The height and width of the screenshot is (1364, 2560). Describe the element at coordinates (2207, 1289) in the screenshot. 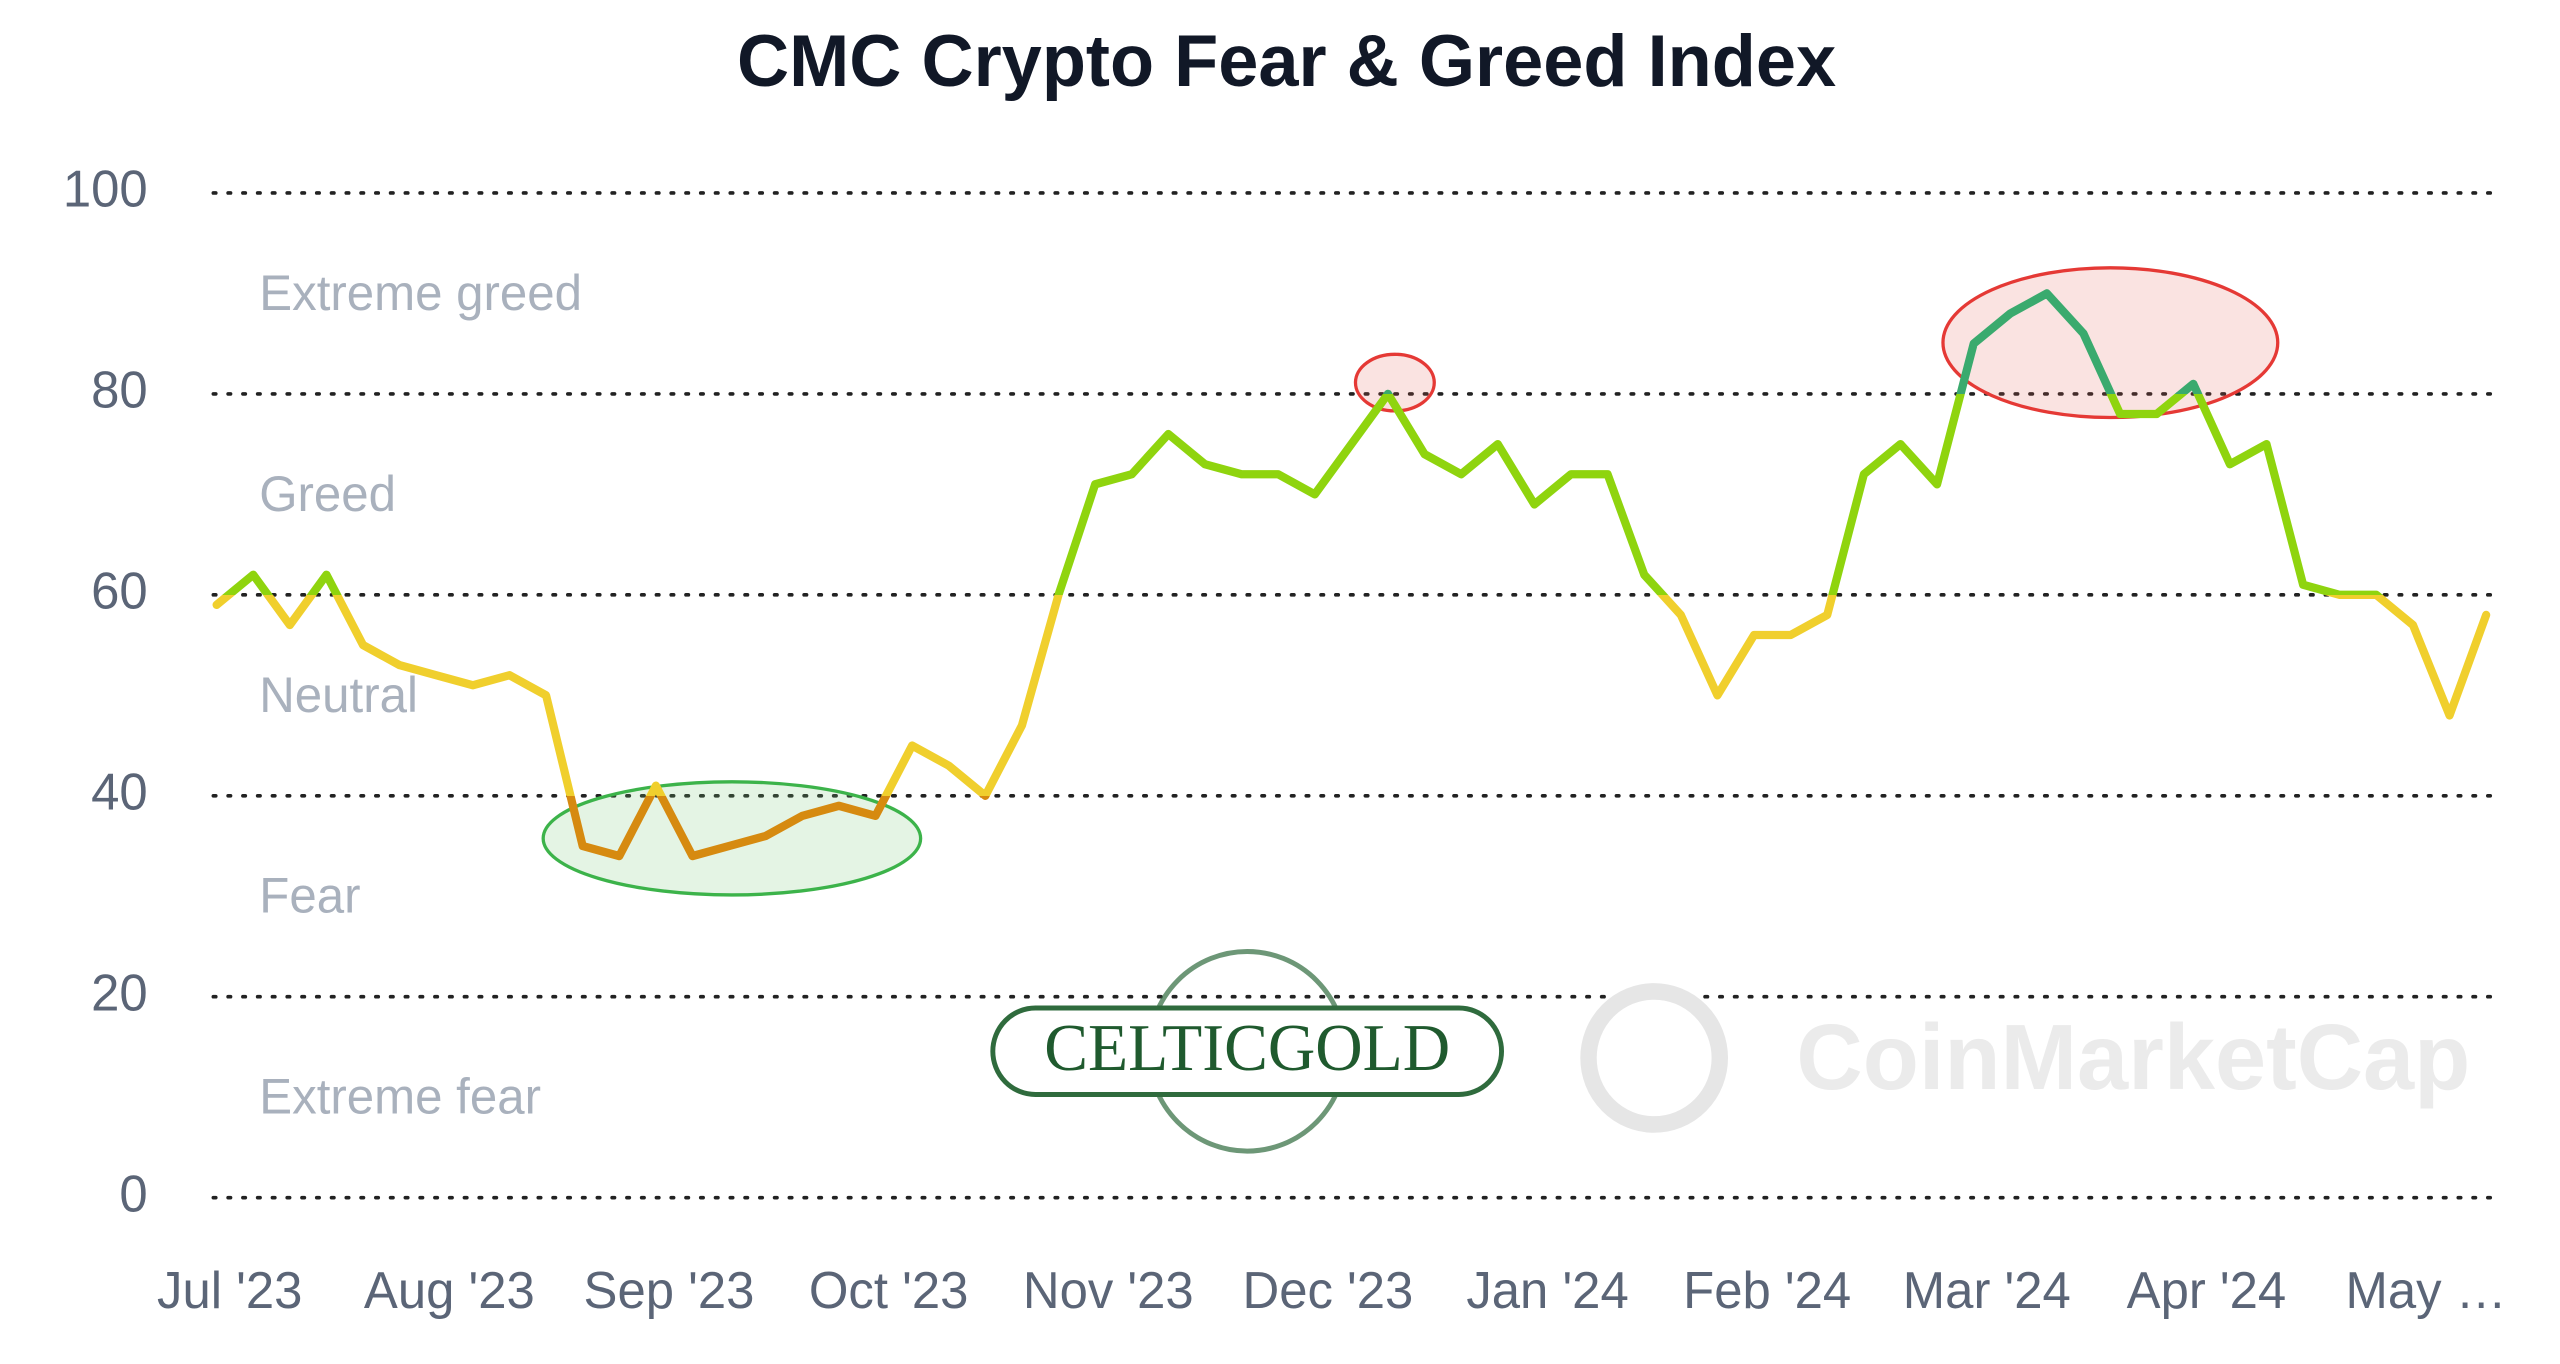

I see `x-tick-label: Apr '24` at that location.